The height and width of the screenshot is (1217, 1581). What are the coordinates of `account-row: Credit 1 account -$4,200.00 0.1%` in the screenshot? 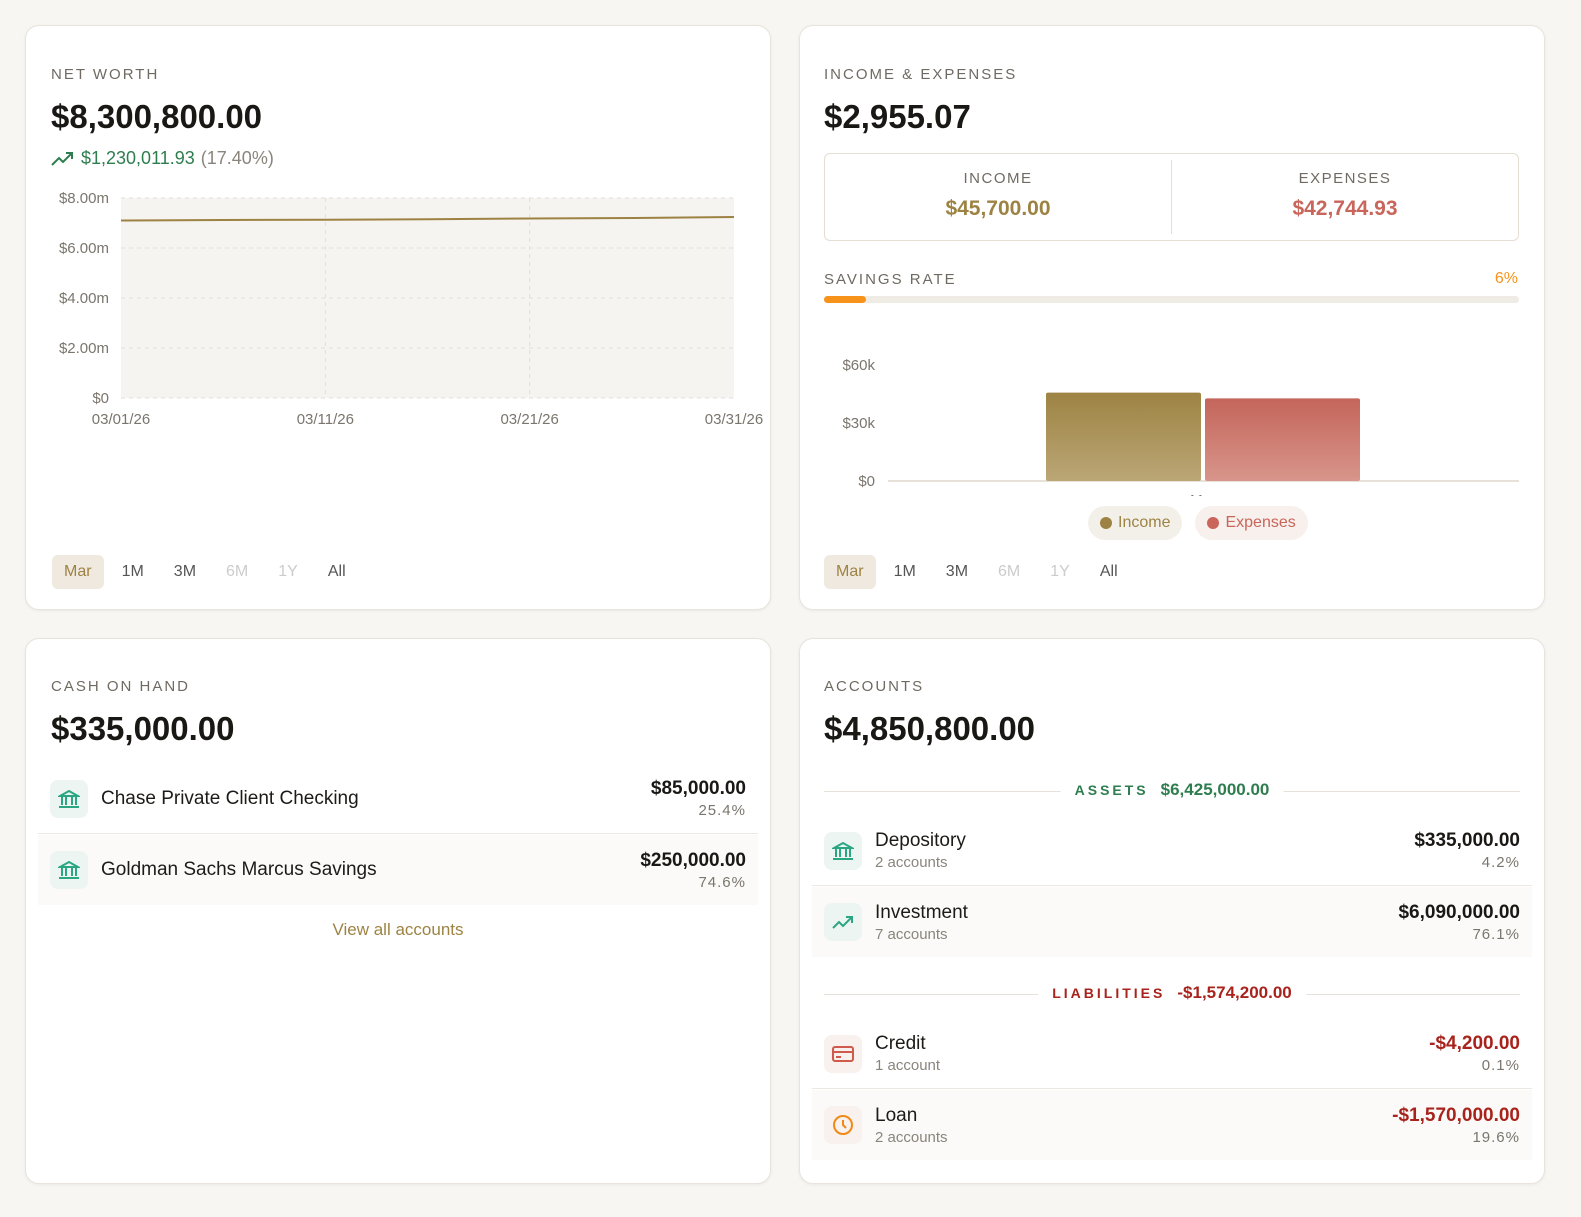 It's located at (1172, 1054).